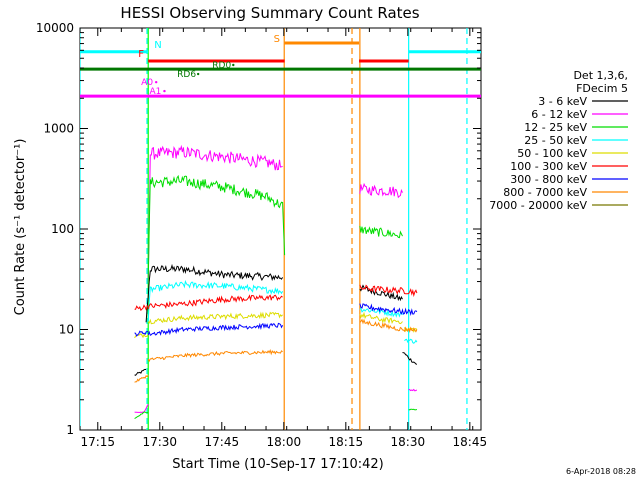 The image size is (640, 480). Describe the element at coordinates (186, 75) in the screenshot. I see `state-label-RD6: RD6` at that location.